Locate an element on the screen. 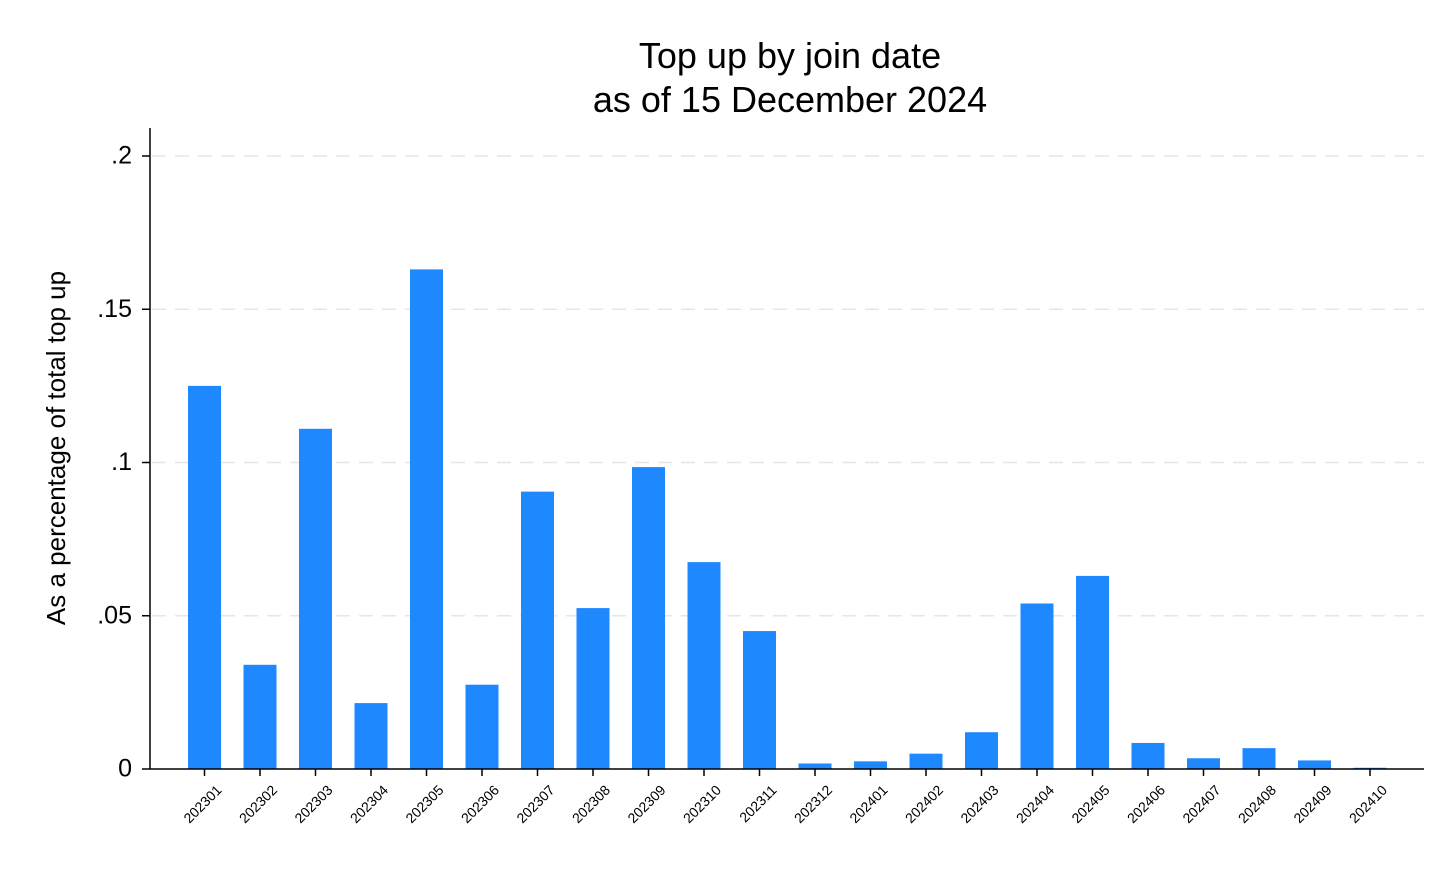 The width and height of the screenshot is (1456, 874). x-tick-label-202302: 202302 is located at coordinates (258, 804).